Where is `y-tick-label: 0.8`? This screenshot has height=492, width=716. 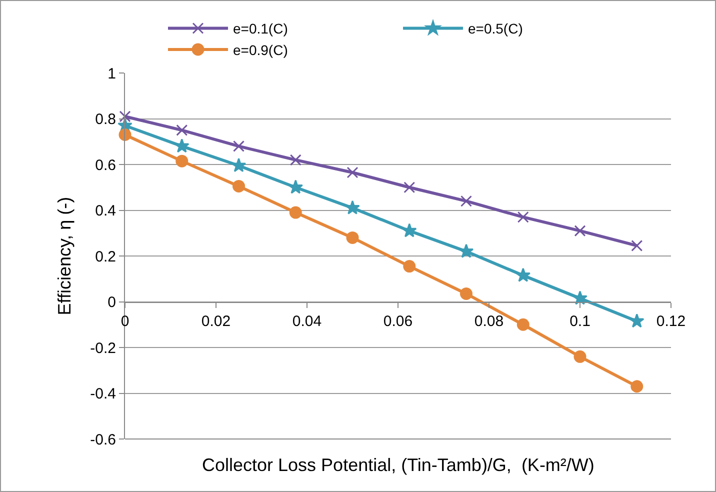 y-tick-label: 0.8 is located at coordinates (105, 119).